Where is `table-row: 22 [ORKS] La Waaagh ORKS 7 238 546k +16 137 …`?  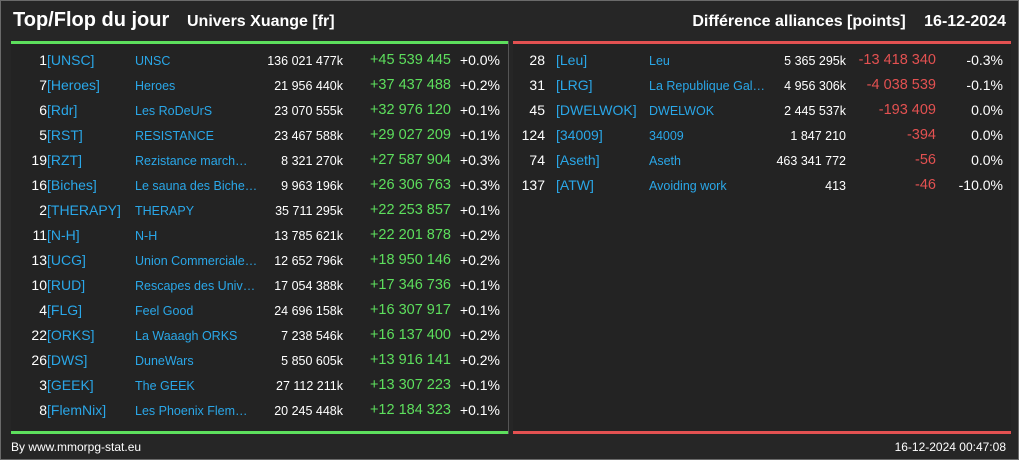
table-row: 22 [ORKS] La Waaagh ORKS 7 238 546k +16 137 … is located at coordinates (259, 336).